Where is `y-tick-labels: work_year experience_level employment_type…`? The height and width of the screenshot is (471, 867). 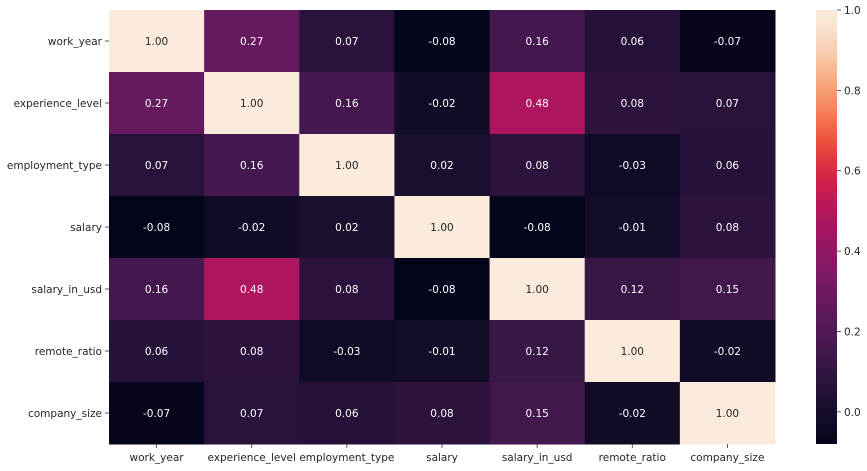 y-tick-labels: work_year experience_level employment_type… is located at coordinates (58, 228).